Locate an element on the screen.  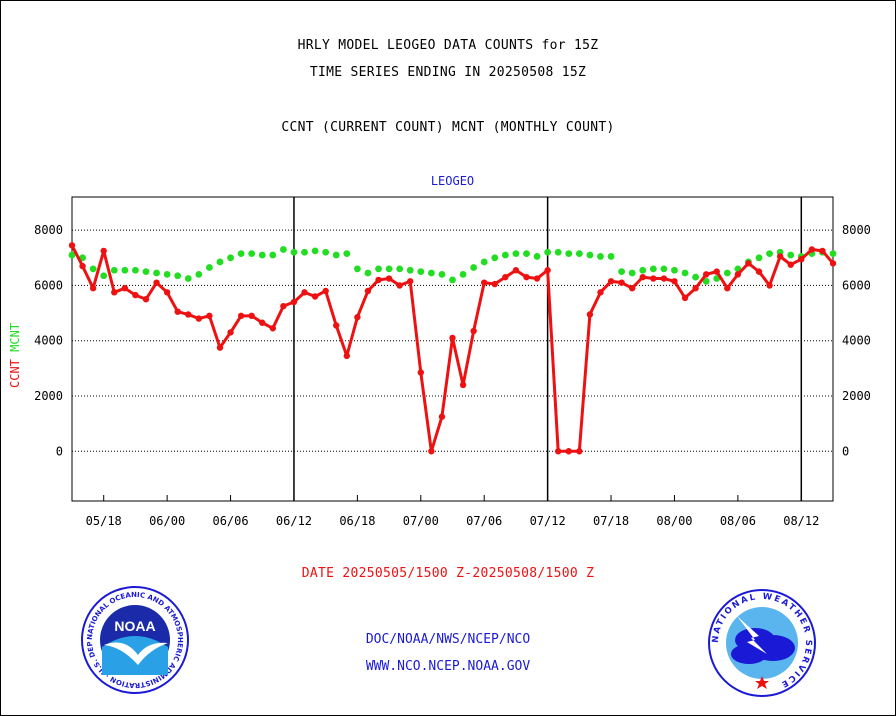
nws-logo: NATIONAL WEATHER SERVICE is located at coordinates (762, 643).